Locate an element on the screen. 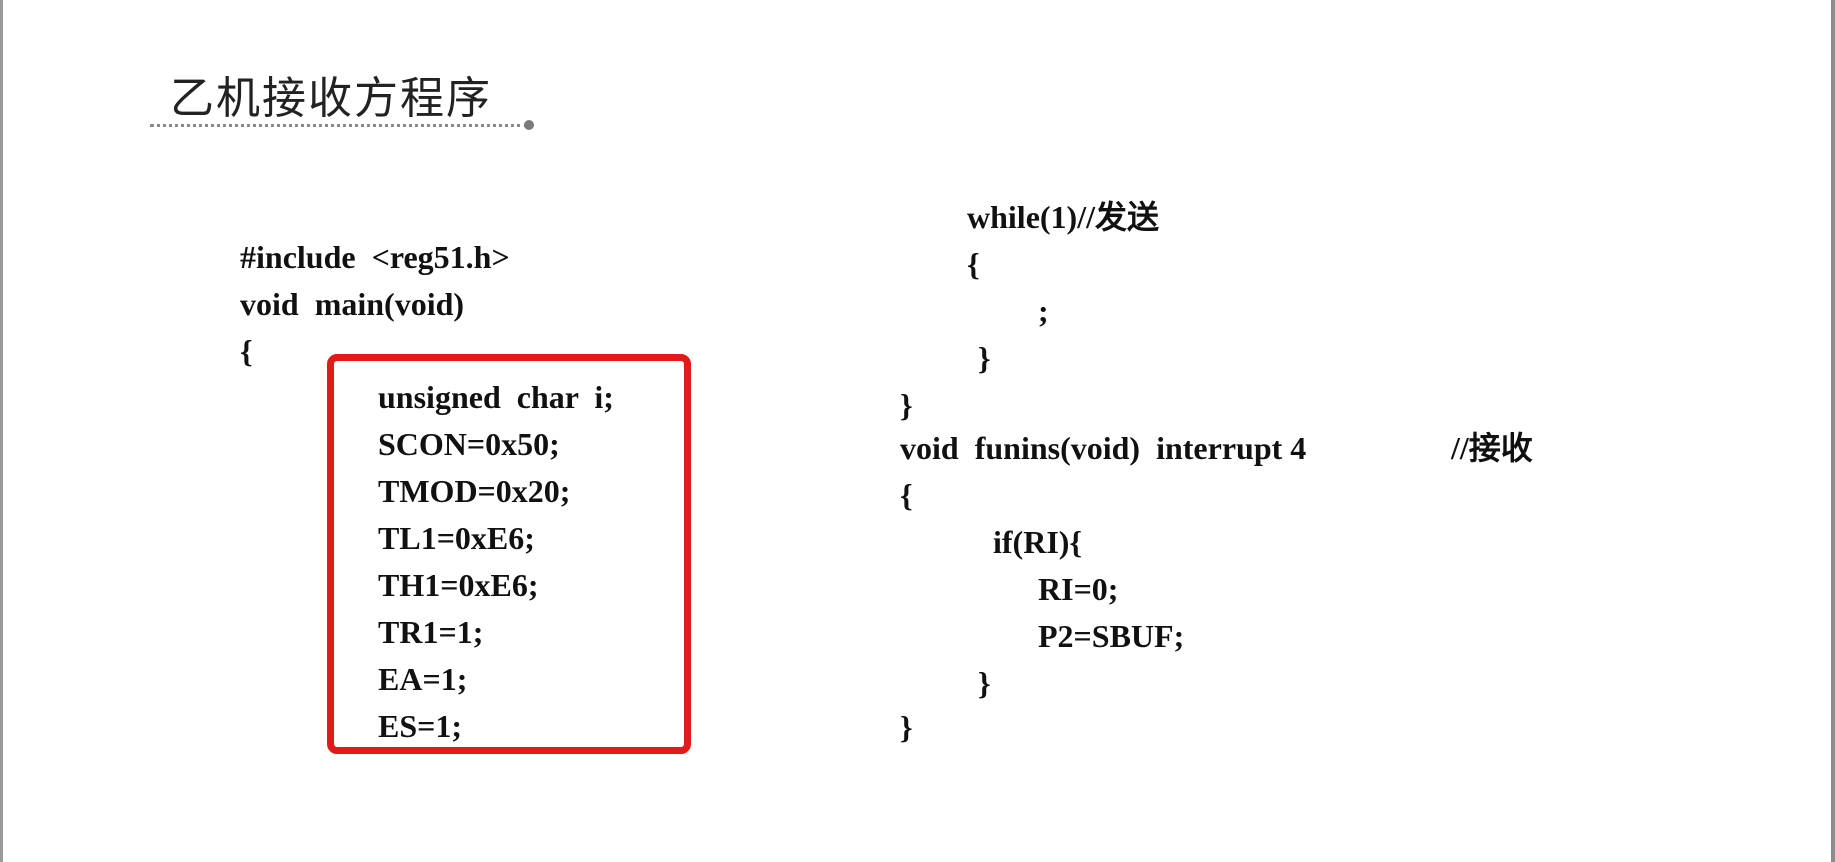  code-line-tl1: TL1=0xE6; is located at coordinates (456, 538).